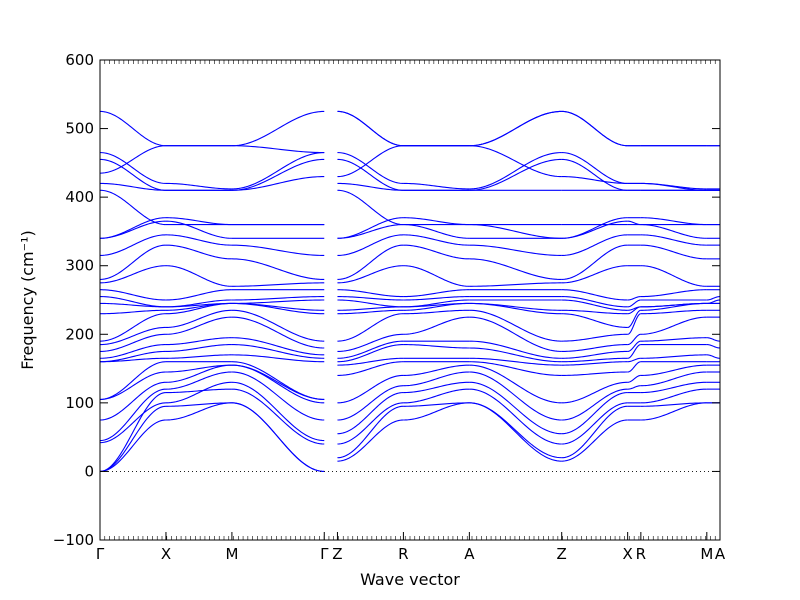  What do you see at coordinates (594, 245) in the screenshot?
I see `band-line-seg6-b19` at bounding box center [594, 245].